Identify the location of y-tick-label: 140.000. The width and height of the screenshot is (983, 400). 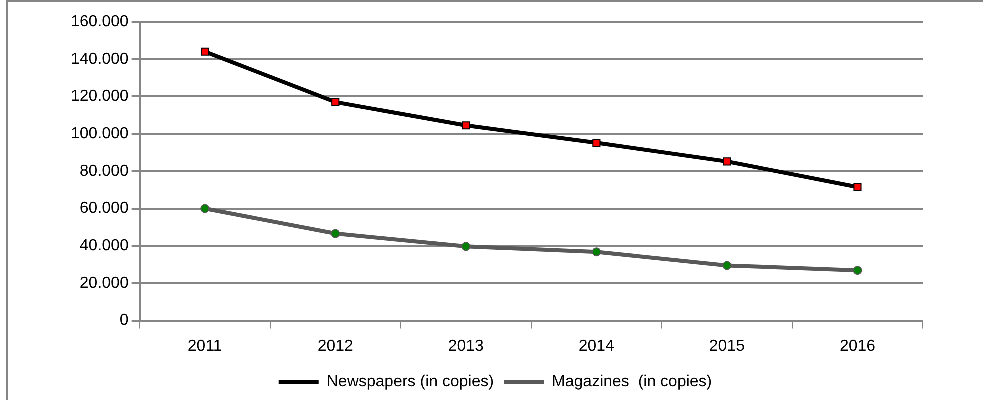
(99, 59).